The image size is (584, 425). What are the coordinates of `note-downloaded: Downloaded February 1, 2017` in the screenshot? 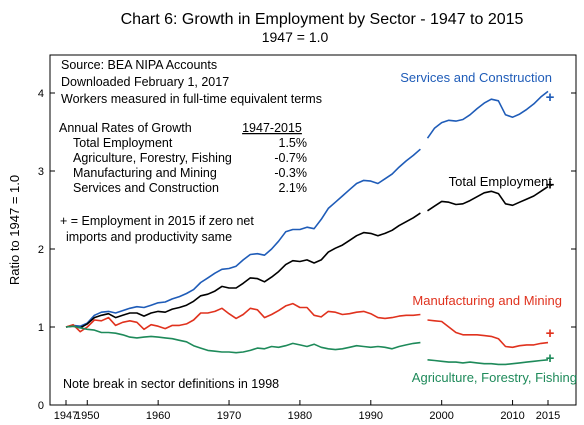 It's located at (145, 82).